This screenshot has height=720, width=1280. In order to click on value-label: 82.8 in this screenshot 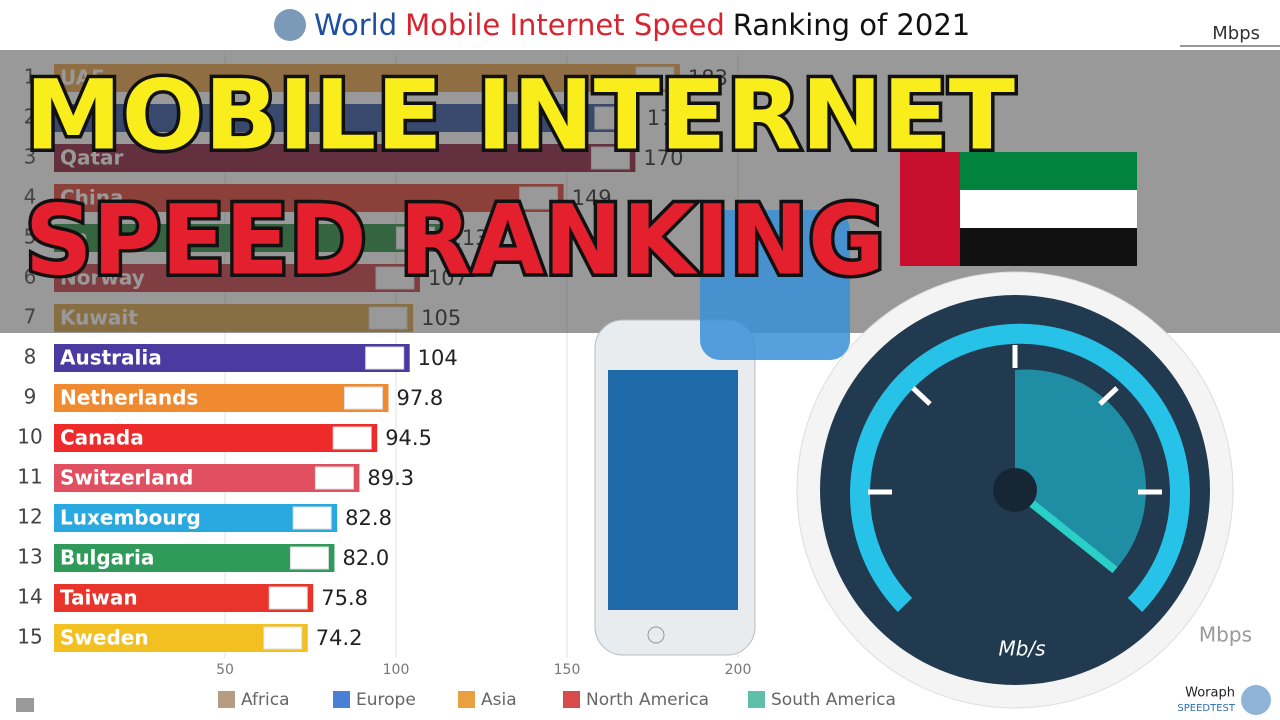, I will do `click(368, 518)`.